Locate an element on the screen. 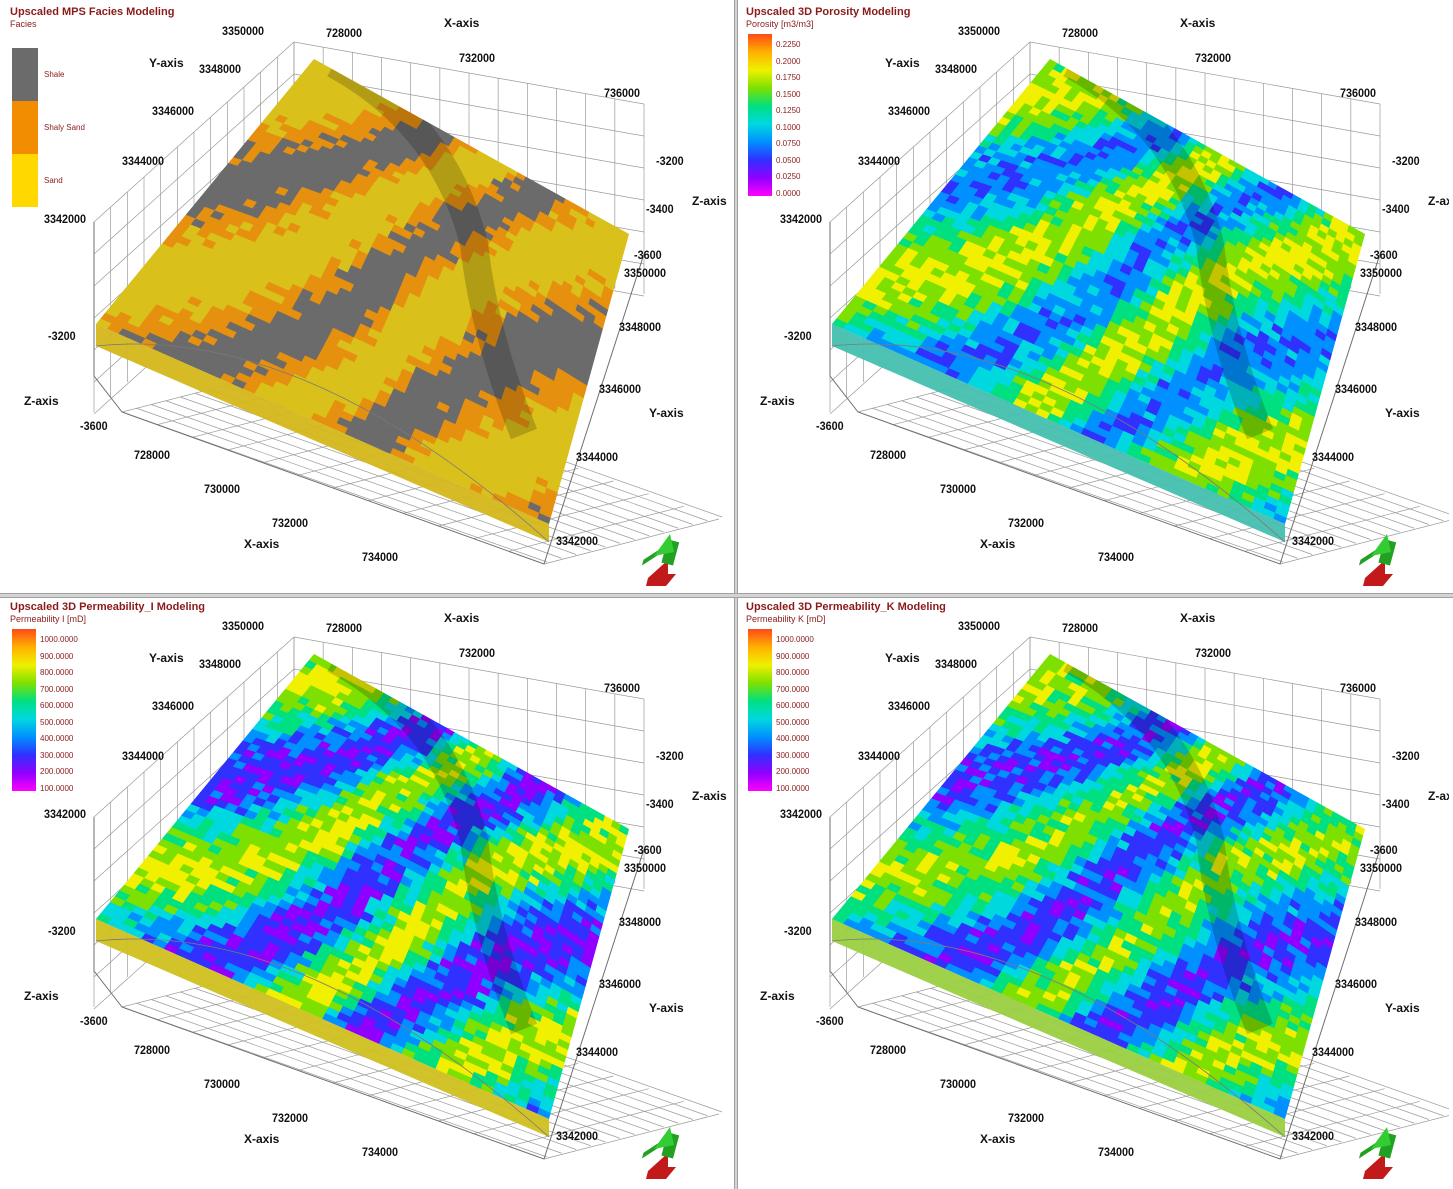 The width and height of the screenshot is (1453, 1189). panel-title: Upscaled 3D Permeability_I Modeling is located at coordinates (108, 607).